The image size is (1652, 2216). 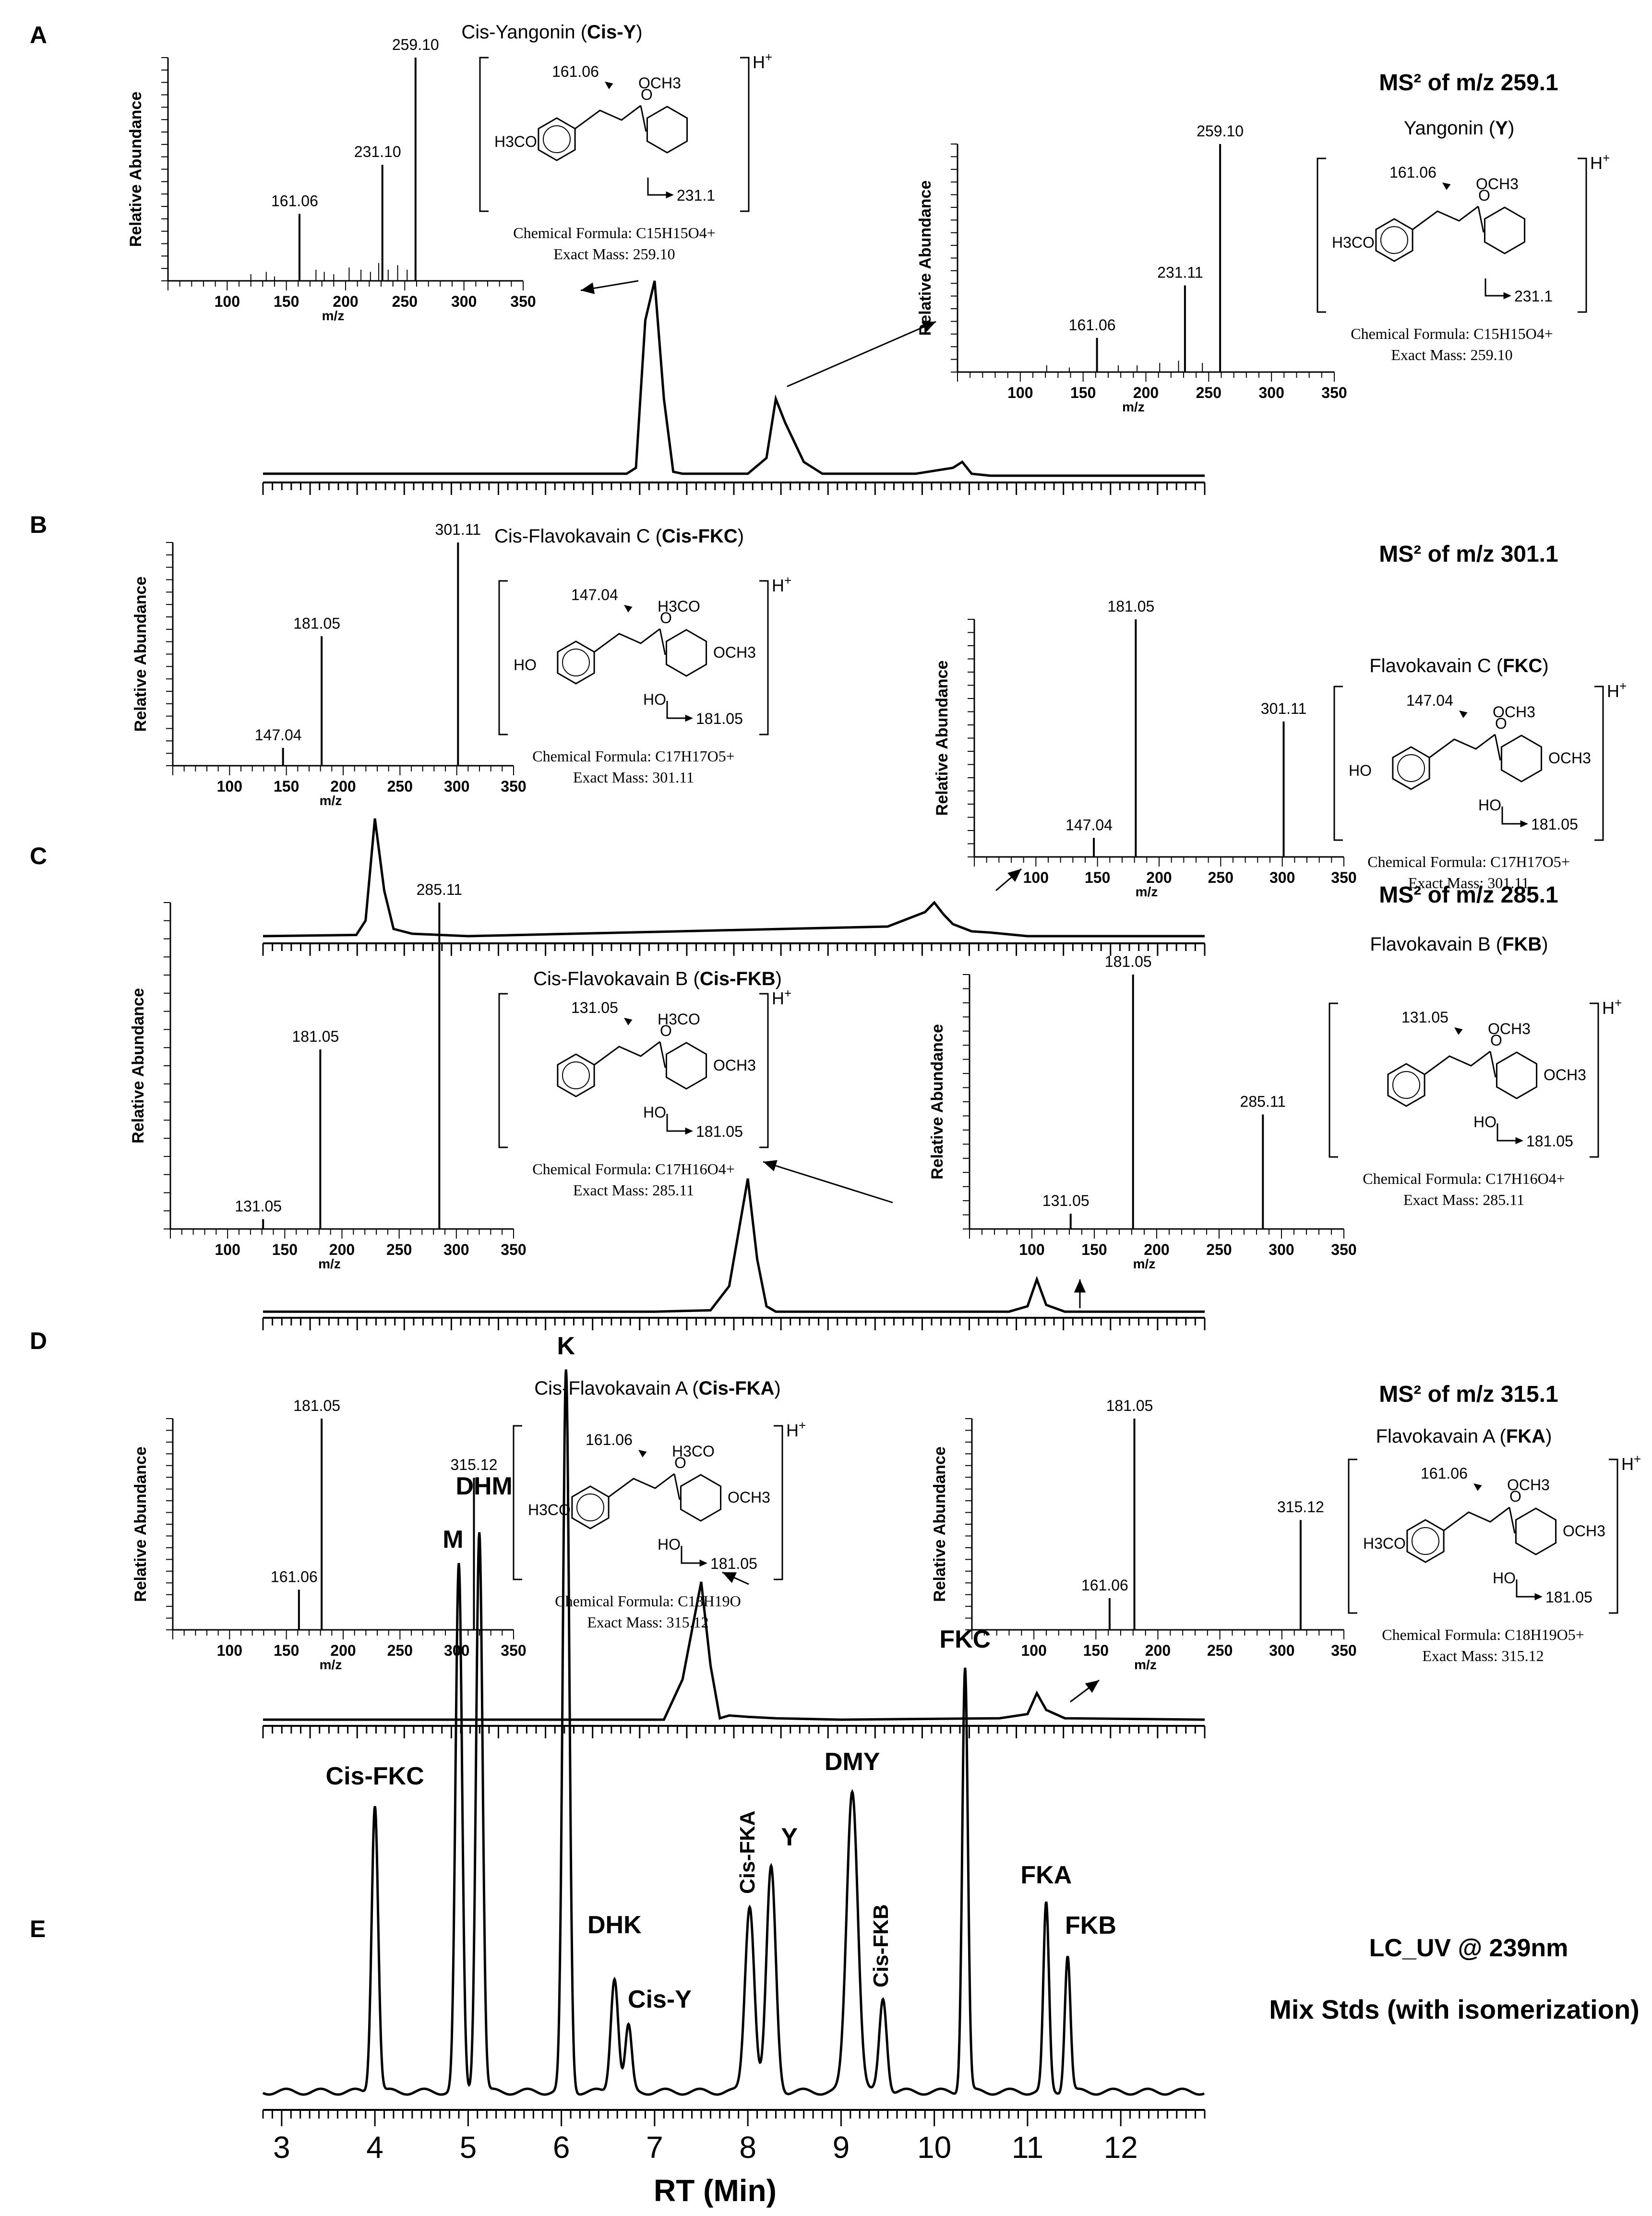 I want to click on second-ring, so click(x=667, y=130).